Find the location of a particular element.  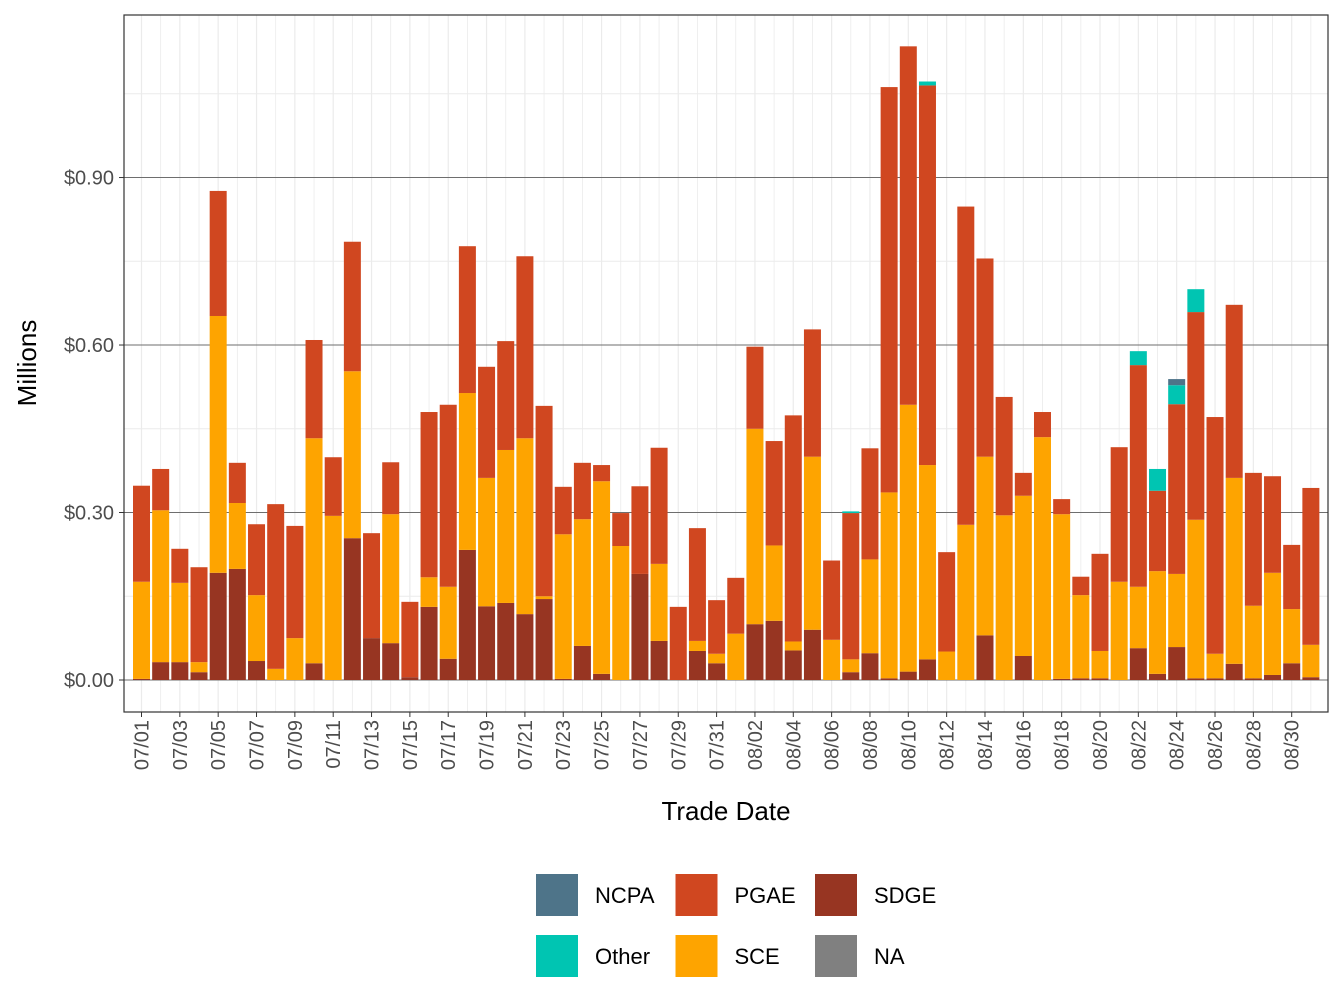

x-tick-label: 07/29 is located at coordinates (679, 745).